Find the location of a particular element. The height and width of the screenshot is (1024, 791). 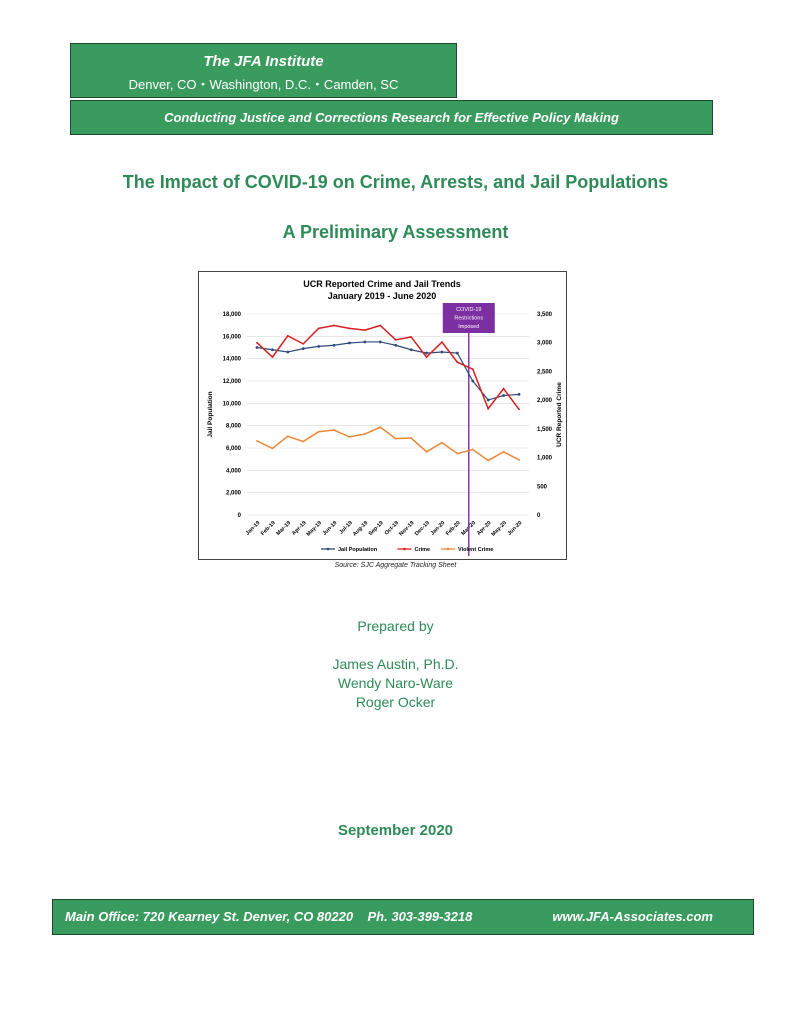

y-tick-label: 12,000 is located at coordinates (232, 382).